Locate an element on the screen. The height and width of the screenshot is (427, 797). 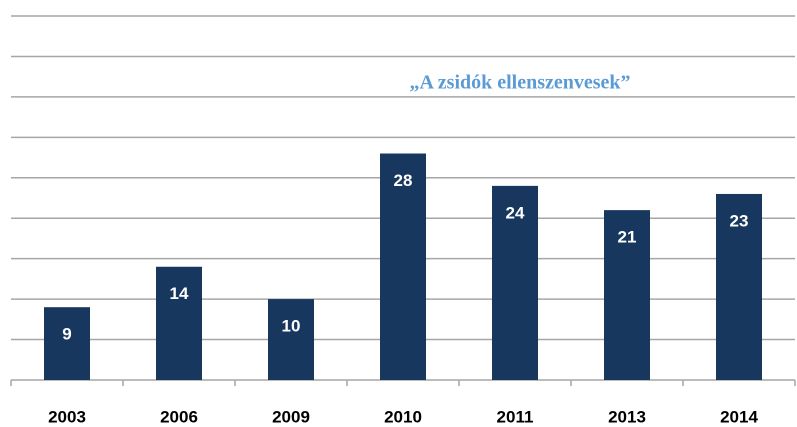
data-label: 23 is located at coordinates (739, 220).